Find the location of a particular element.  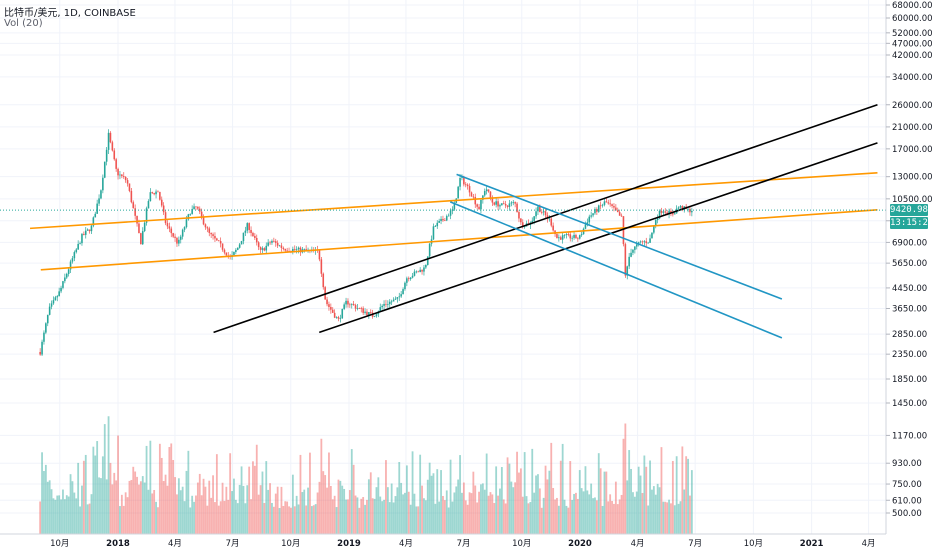

last-price-tag: 9420.98 is located at coordinates (909, 210).